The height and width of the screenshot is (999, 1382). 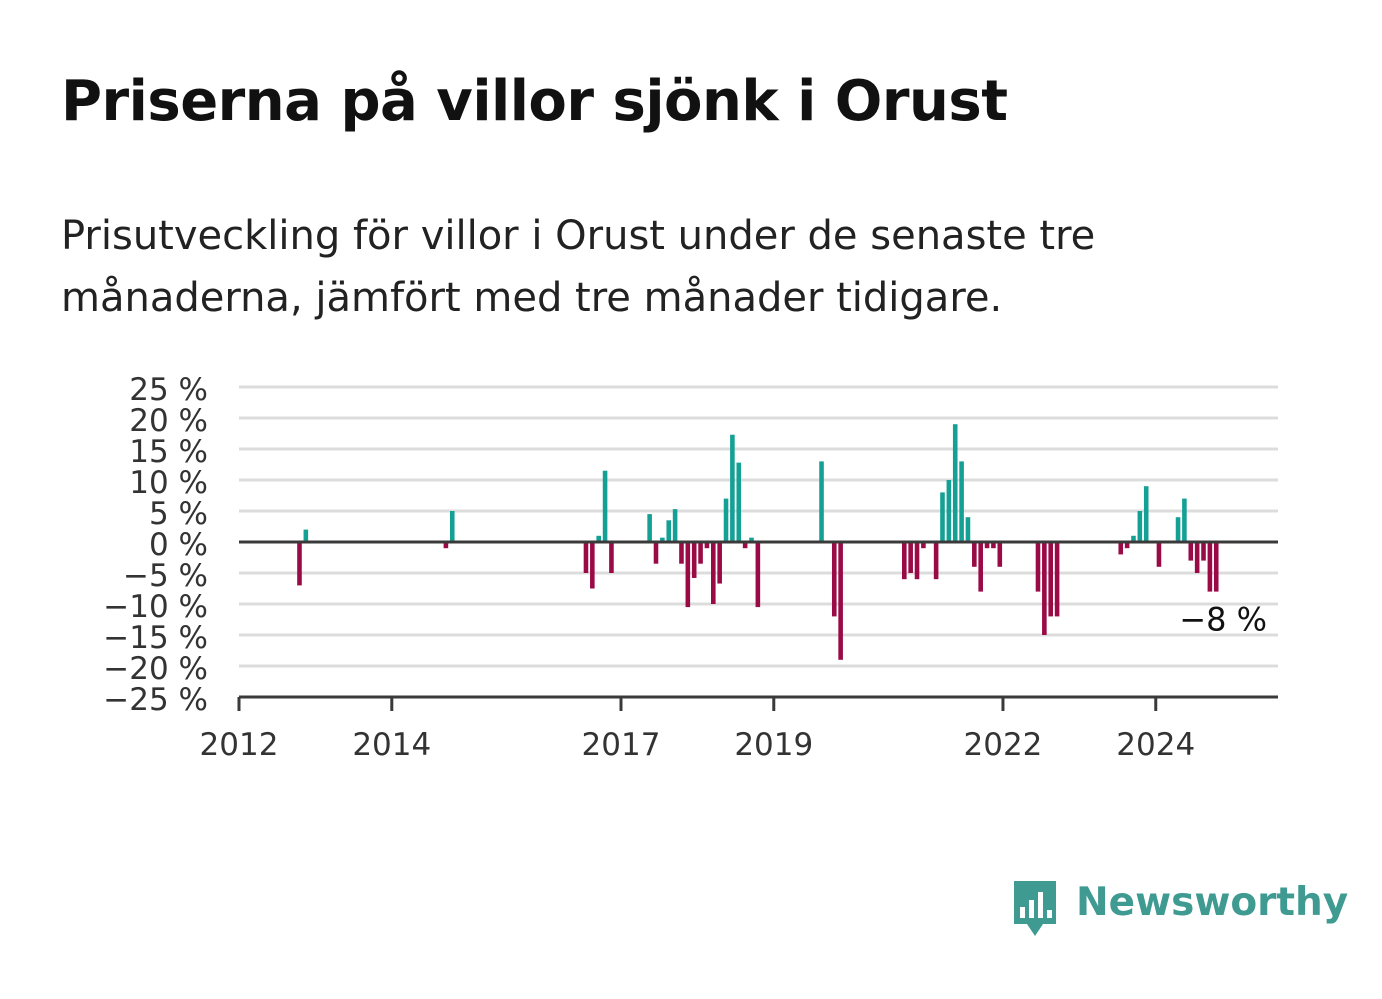 What do you see at coordinates (773, 745) in the screenshot?
I see `x-tick-label: 2019` at bounding box center [773, 745].